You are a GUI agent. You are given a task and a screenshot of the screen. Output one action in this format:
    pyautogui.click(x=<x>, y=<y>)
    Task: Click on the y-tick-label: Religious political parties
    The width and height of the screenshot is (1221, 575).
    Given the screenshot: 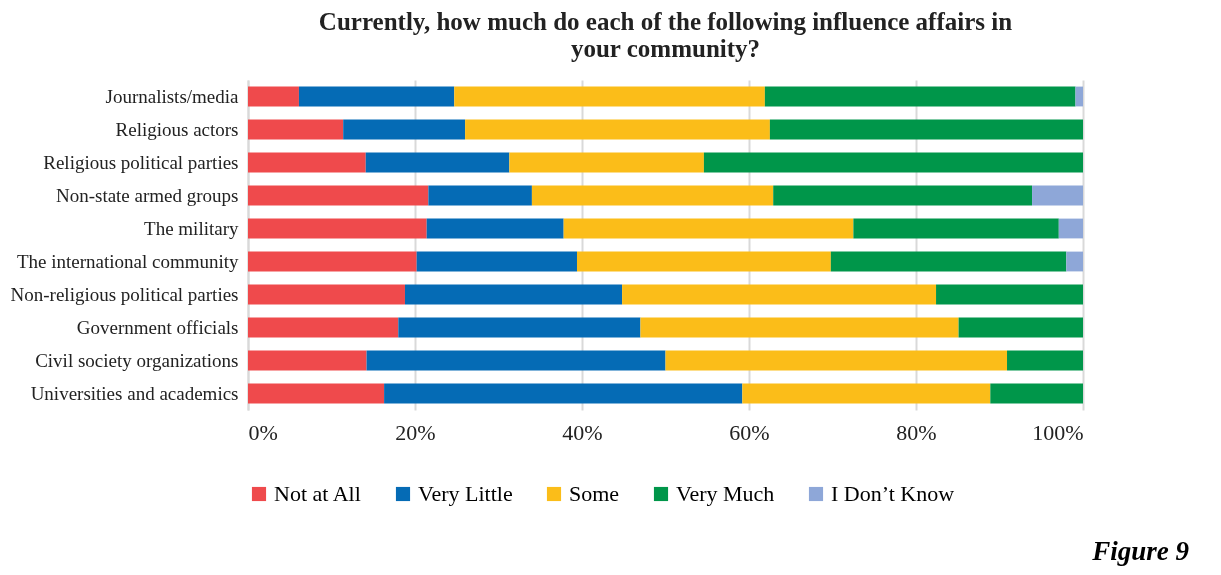 What is the action you would take?
    pyautogui.click(x=141, y=162)
    